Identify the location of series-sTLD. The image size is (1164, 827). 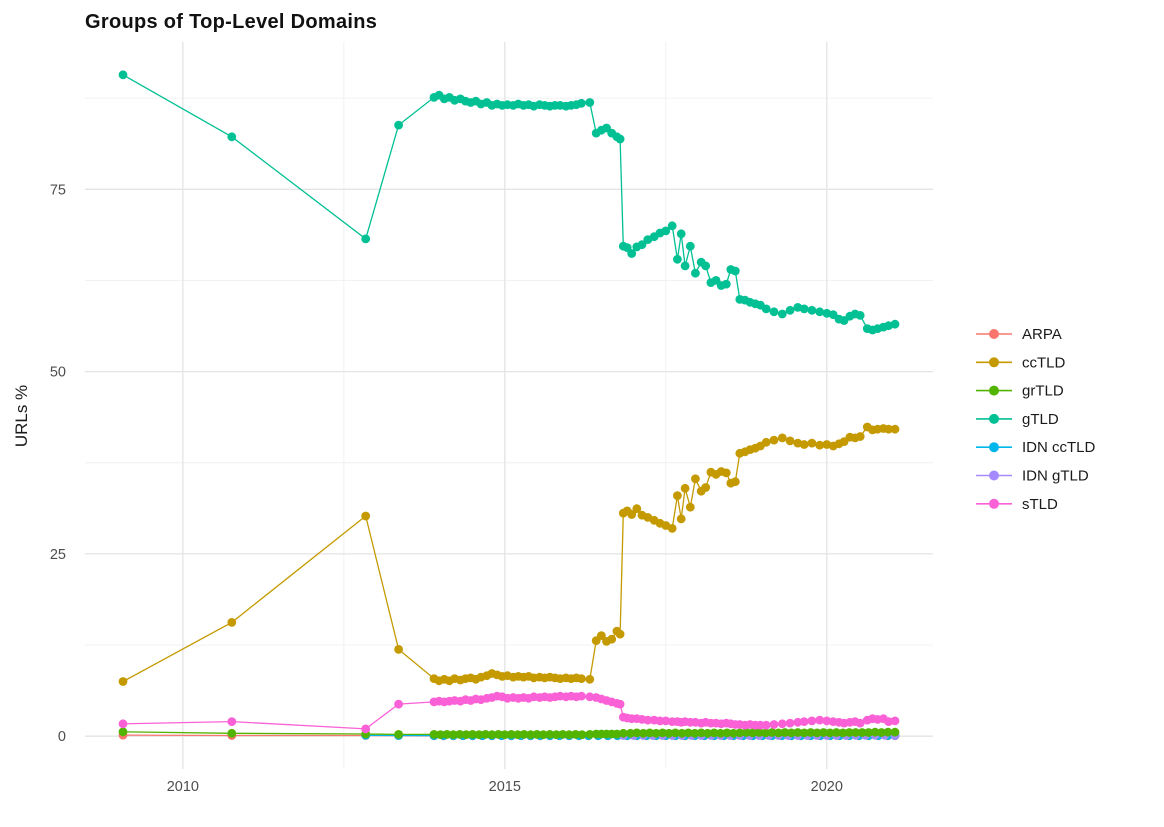
(509, 712).